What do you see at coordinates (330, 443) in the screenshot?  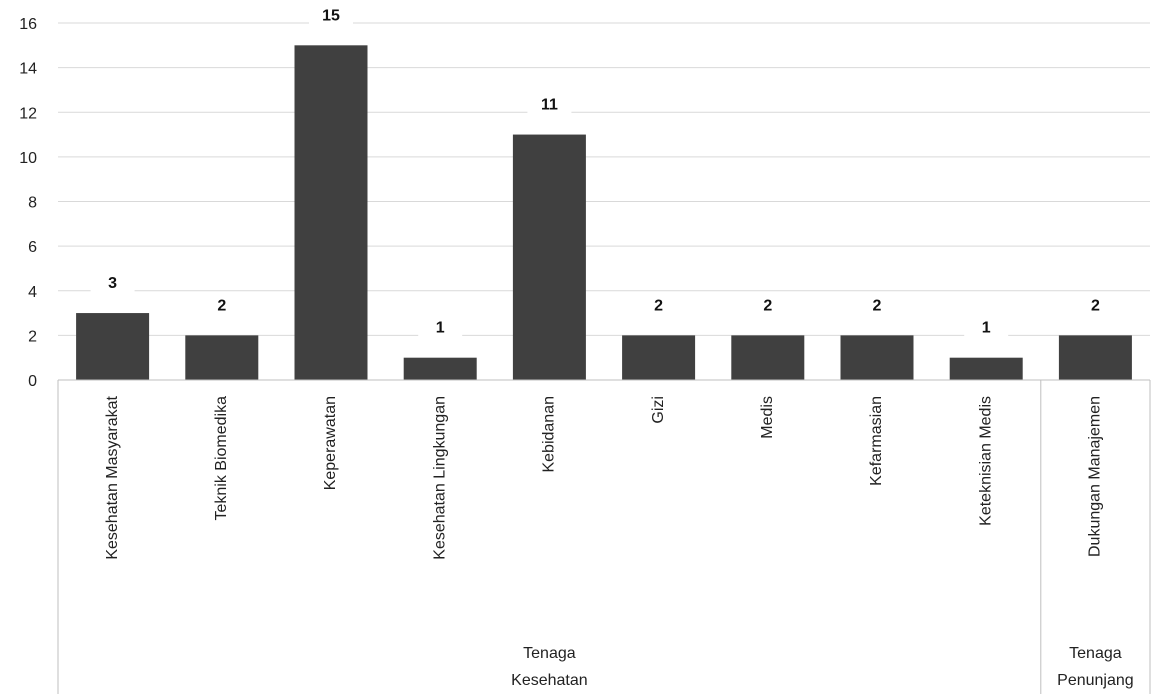 I see `x-category-label: Keperawatan` at bounding box center [330, 443].